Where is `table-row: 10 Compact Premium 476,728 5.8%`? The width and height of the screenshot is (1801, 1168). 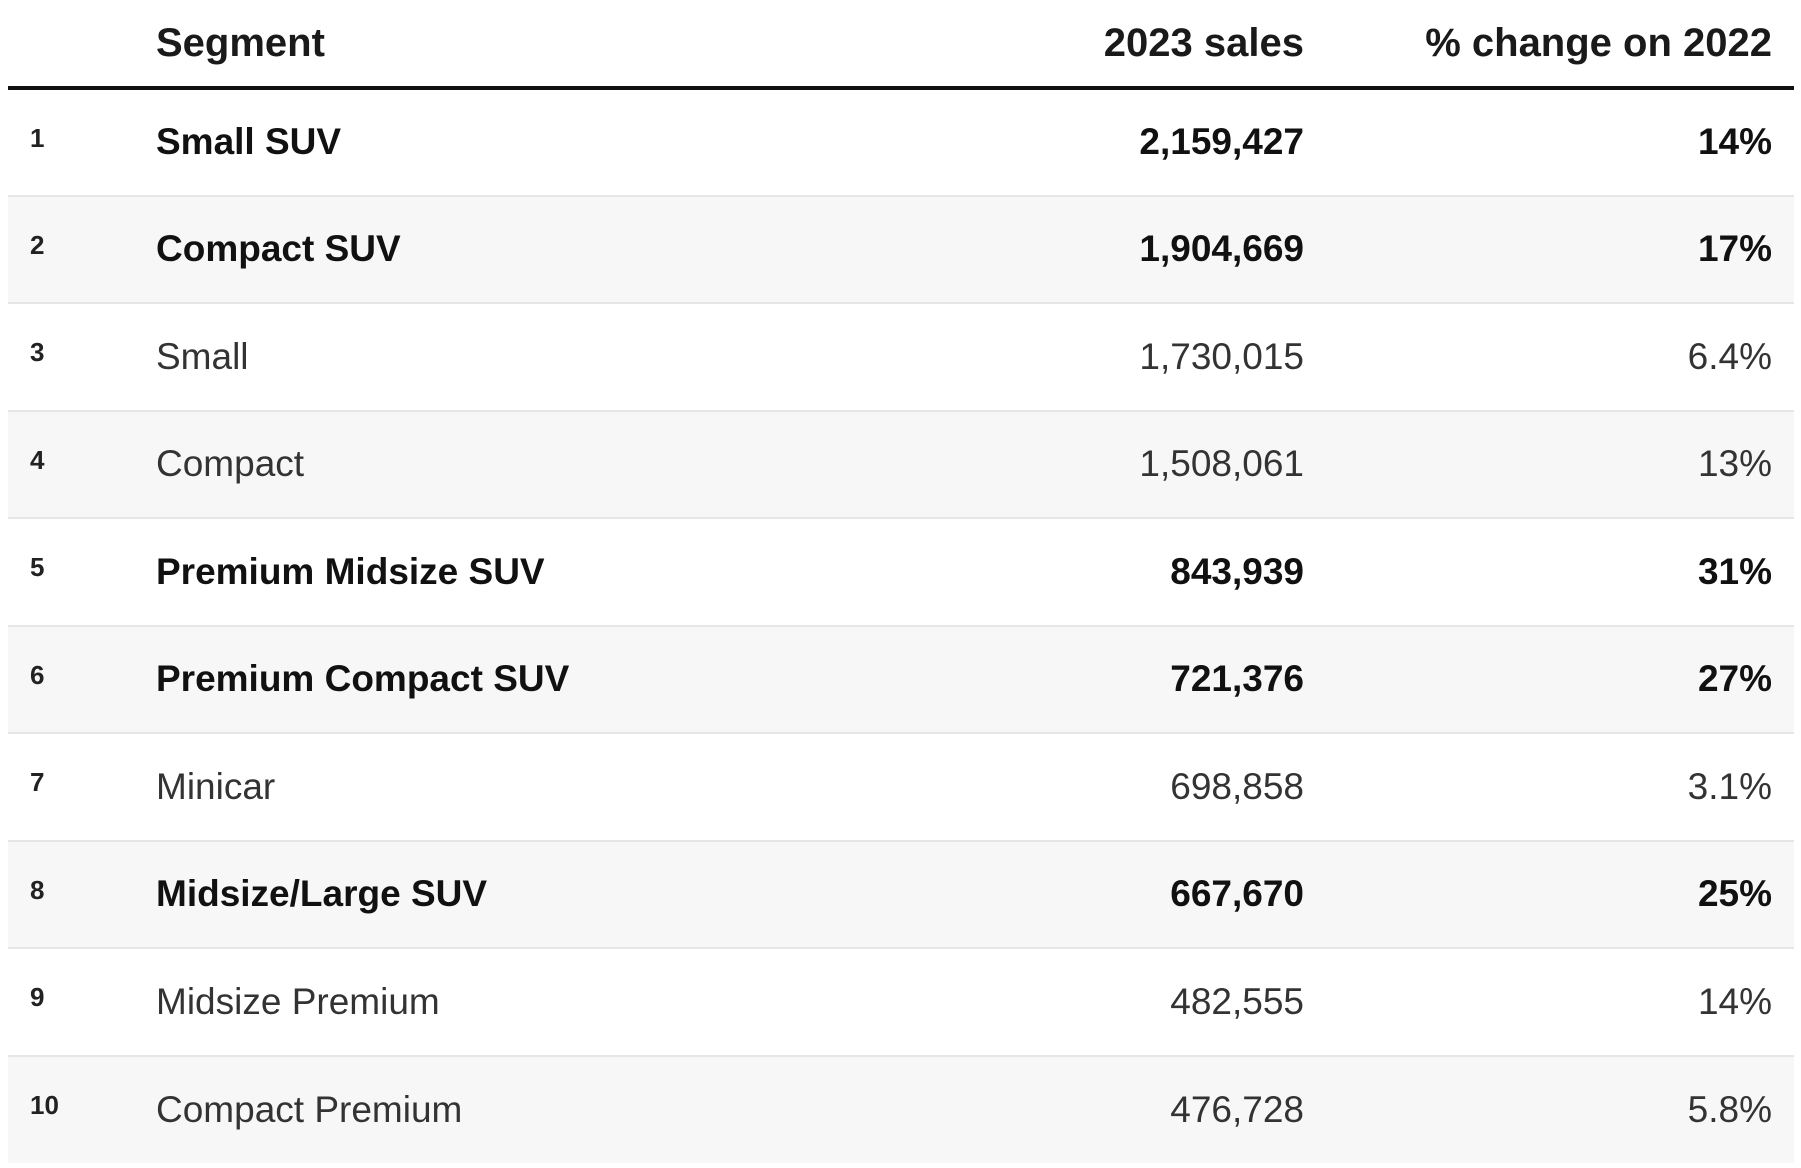 table-row: 10 Compact Premium 476,728 5.8% is located at coordinates (901, 1109).